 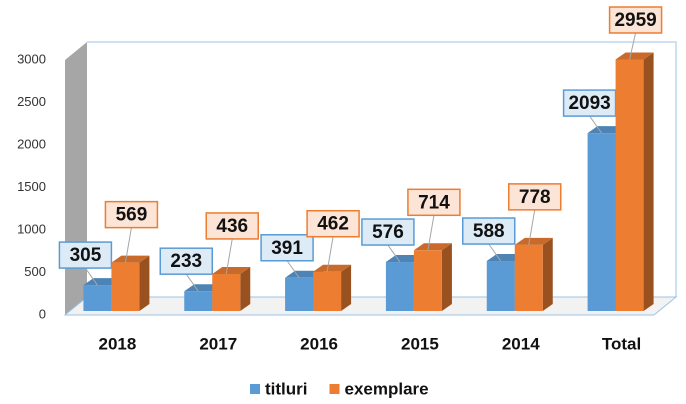 I want to click on data-label: 391, so click(x=287, y=248).